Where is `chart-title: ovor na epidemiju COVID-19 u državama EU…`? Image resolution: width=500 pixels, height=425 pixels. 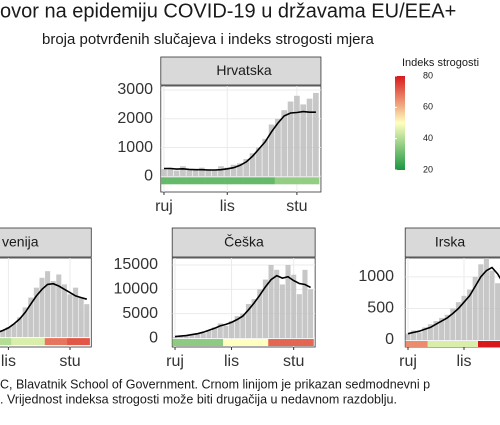 chart-title: ovor na epidemiju COVID-19 u državama EU… is located at coordinates (228, 11).